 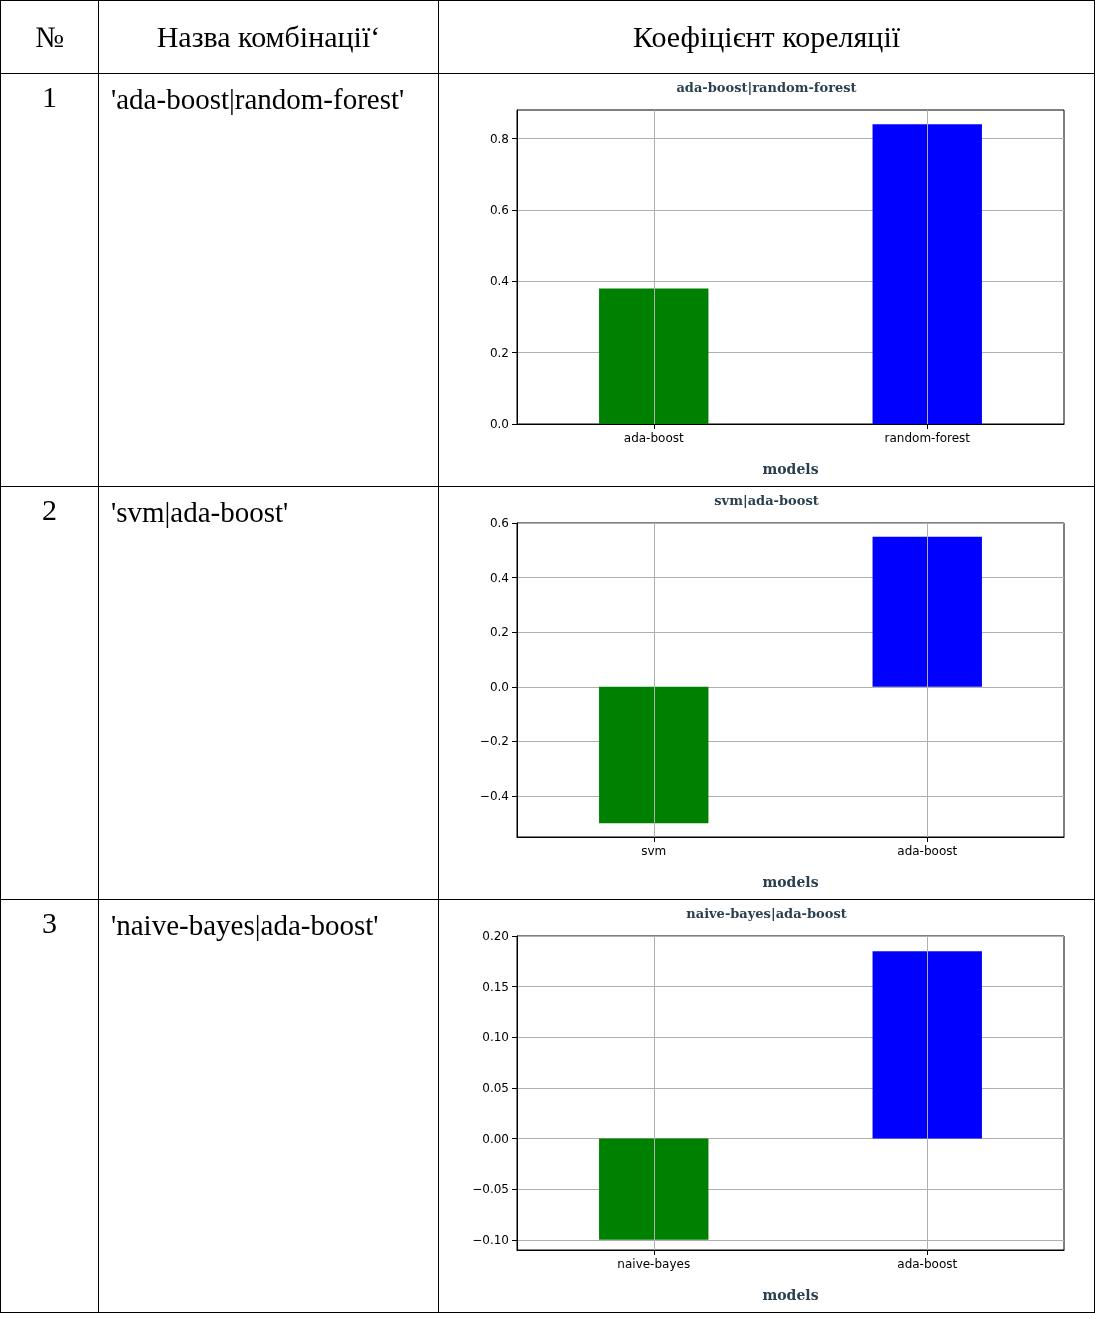 What do you see at coordinates (766, 913) in the screenshot?
I see `chart-title: naive-bayes|ada-boost` at bounding box center [766, 913].